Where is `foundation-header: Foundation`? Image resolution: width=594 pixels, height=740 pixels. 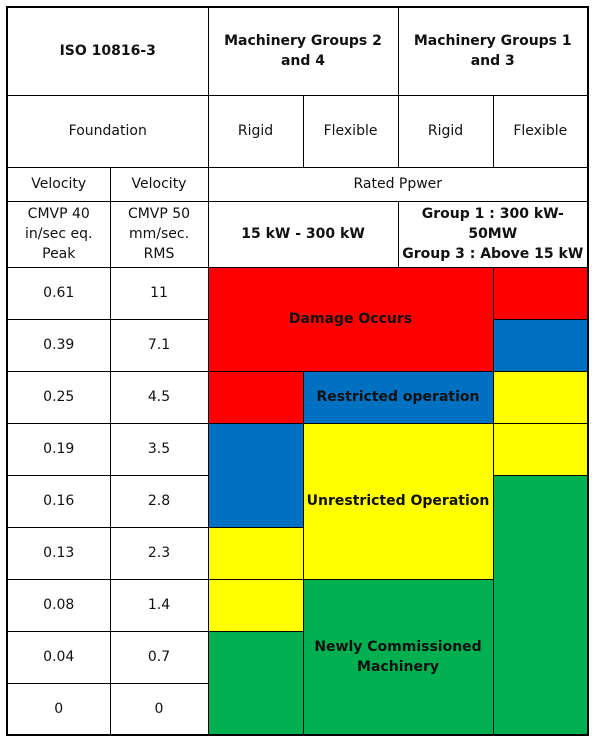
foundation-header: Foundation is located at coordinates (107, 131).